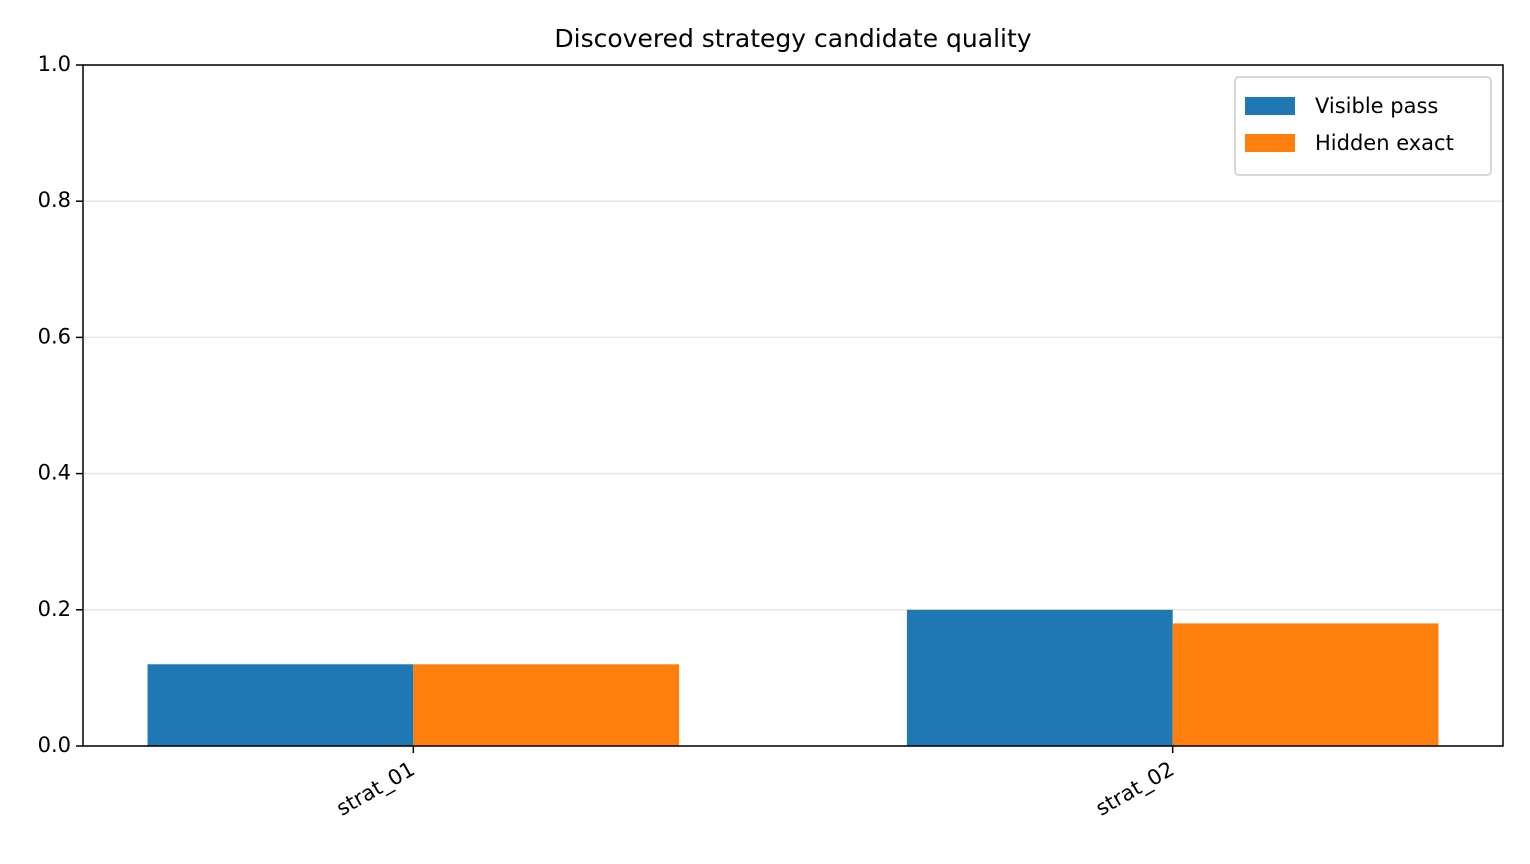 The image size is (1530, 864). I want to click on legend-label: Hidden exact, so click(1384, 143).